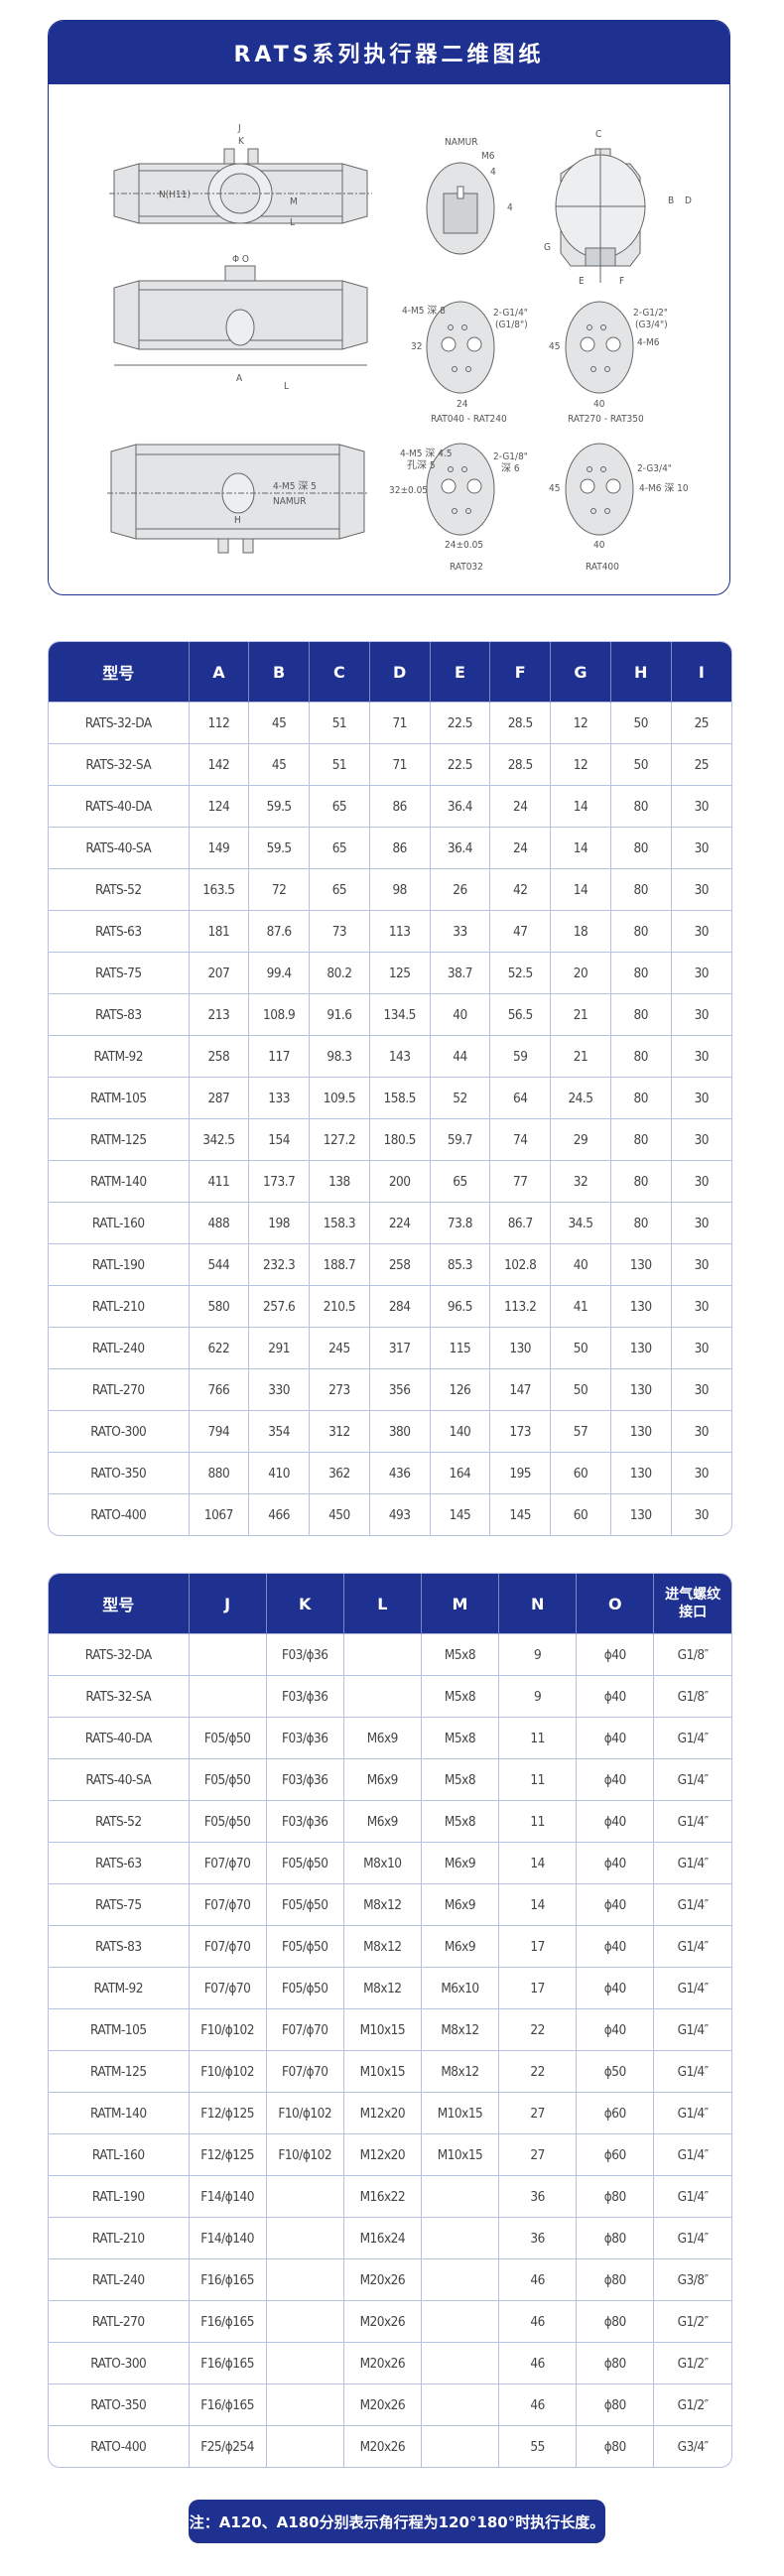 The image size is (784, 2576). Describe the element at coordinates (279, 1390) in the screenshot. I see `value-cell: 330` at that location.